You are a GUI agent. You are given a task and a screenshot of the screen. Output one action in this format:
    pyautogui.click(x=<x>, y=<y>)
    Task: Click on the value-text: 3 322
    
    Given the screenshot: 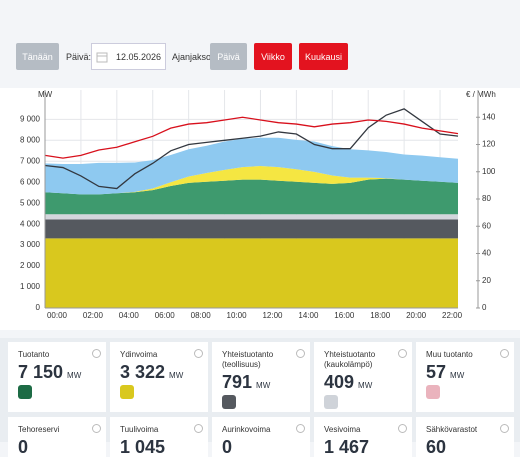 What is the action you would take?
    pyautogui.click(x=143, y=372)
    